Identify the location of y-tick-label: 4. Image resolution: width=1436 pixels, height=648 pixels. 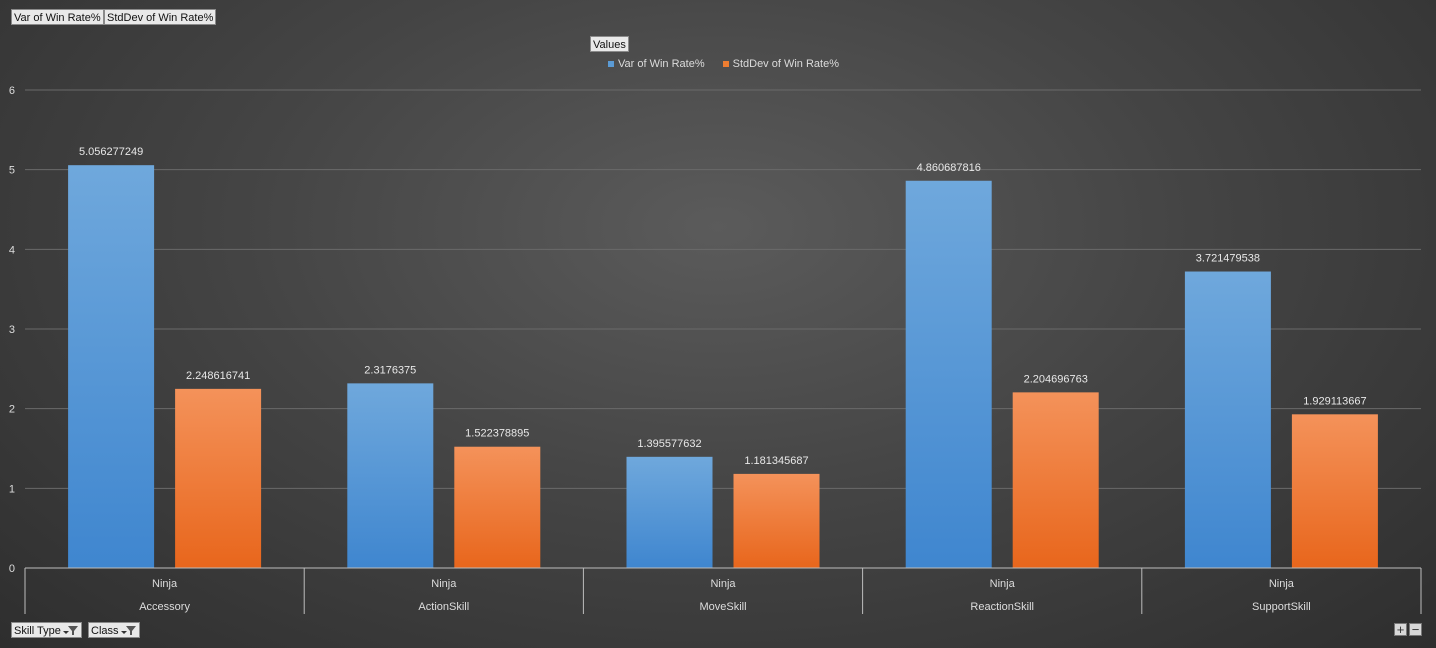
(12, 250).